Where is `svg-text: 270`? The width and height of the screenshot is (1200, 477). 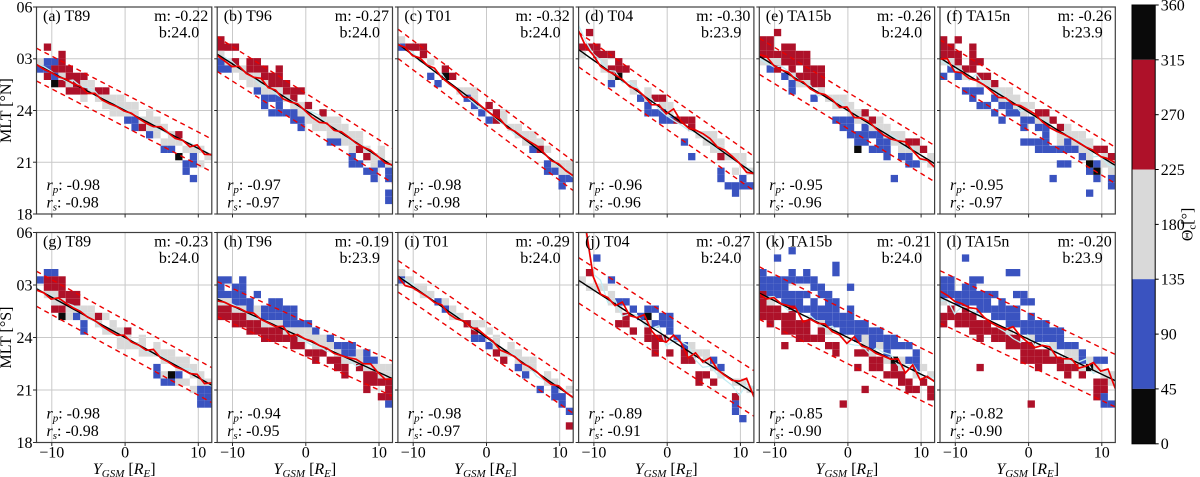 svg-text: 270 is located at coordinates (1173, 115).